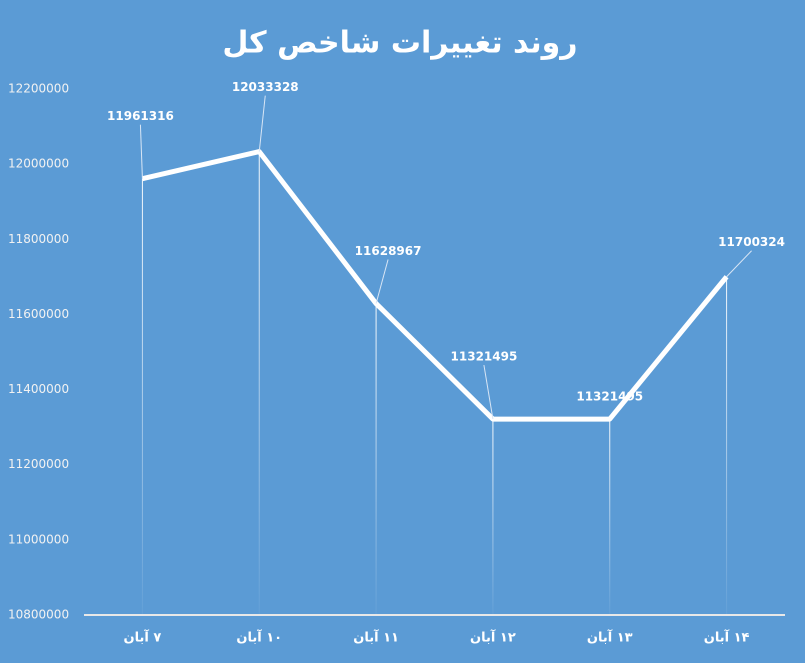 The height and width of the screenshot is (663, 805). I want to click on y-tick-label: 11800000, so click(38, 239).